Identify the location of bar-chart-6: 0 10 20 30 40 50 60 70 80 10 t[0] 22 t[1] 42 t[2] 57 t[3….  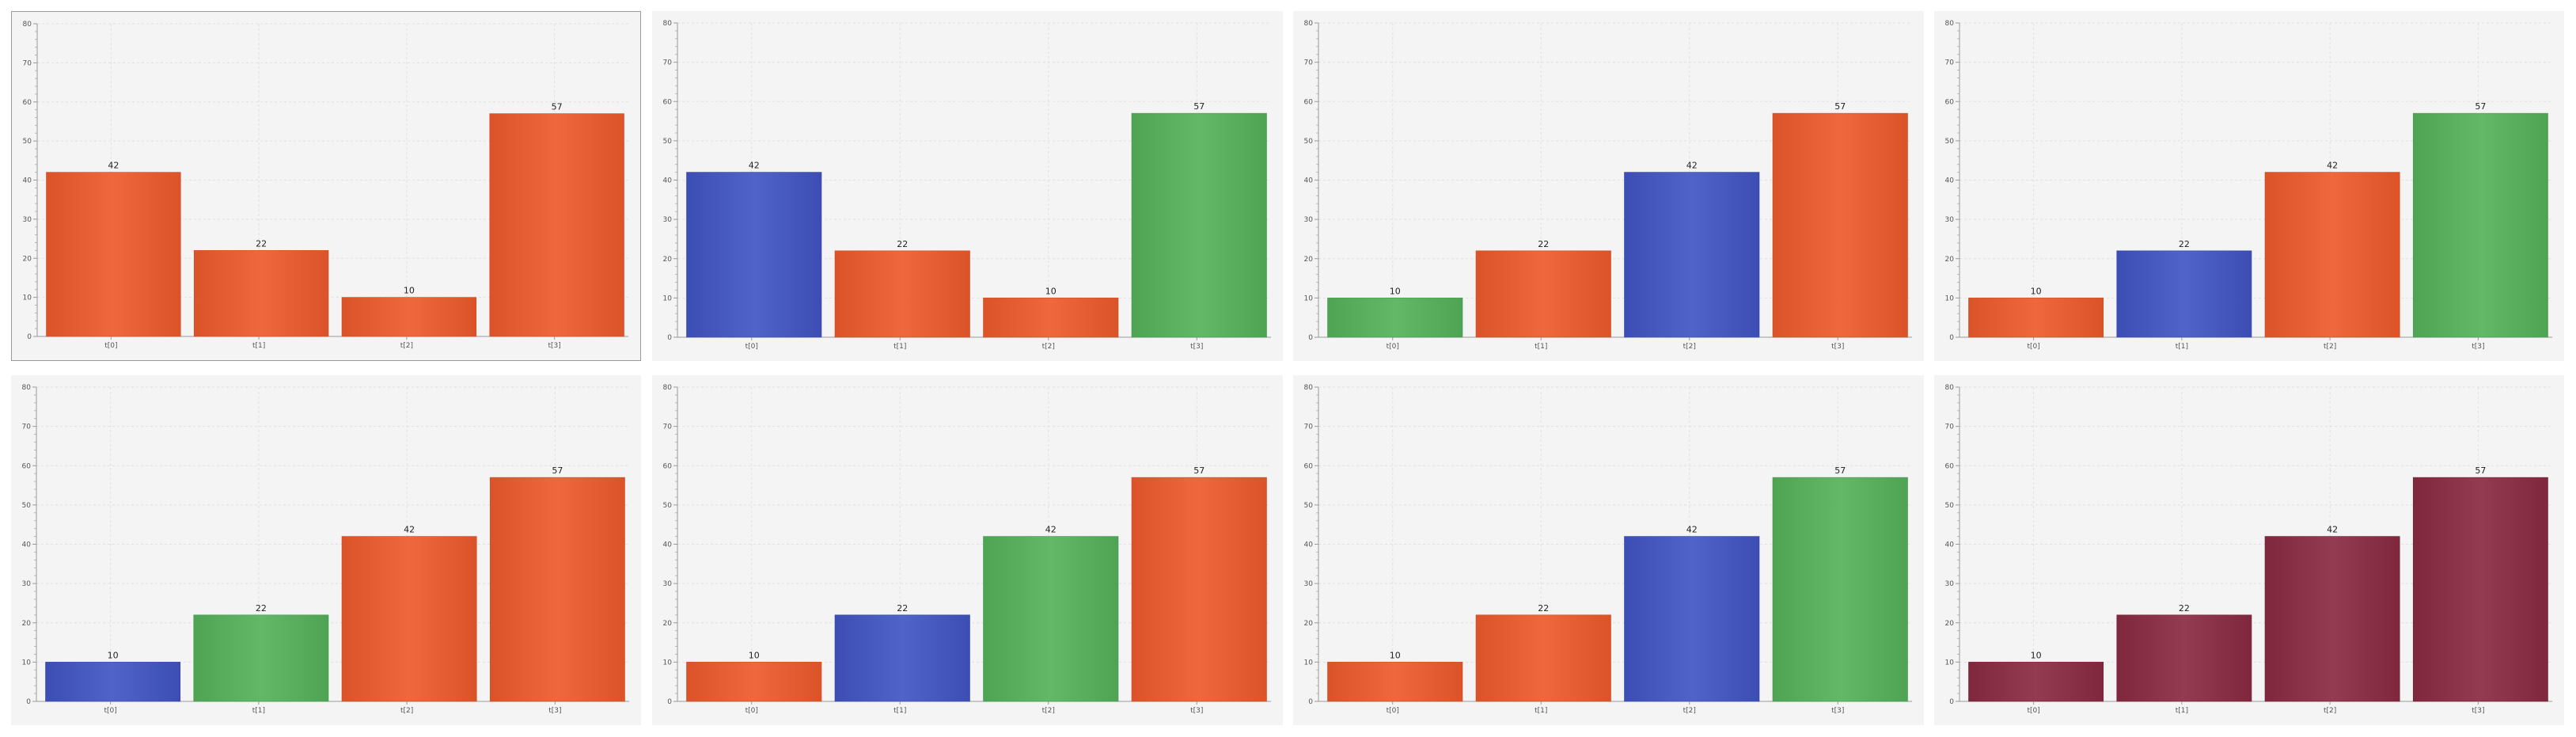
(967, 550).